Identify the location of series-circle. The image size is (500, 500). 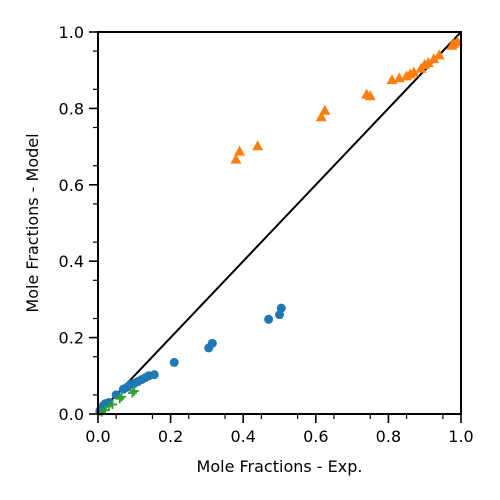
(190, 359).